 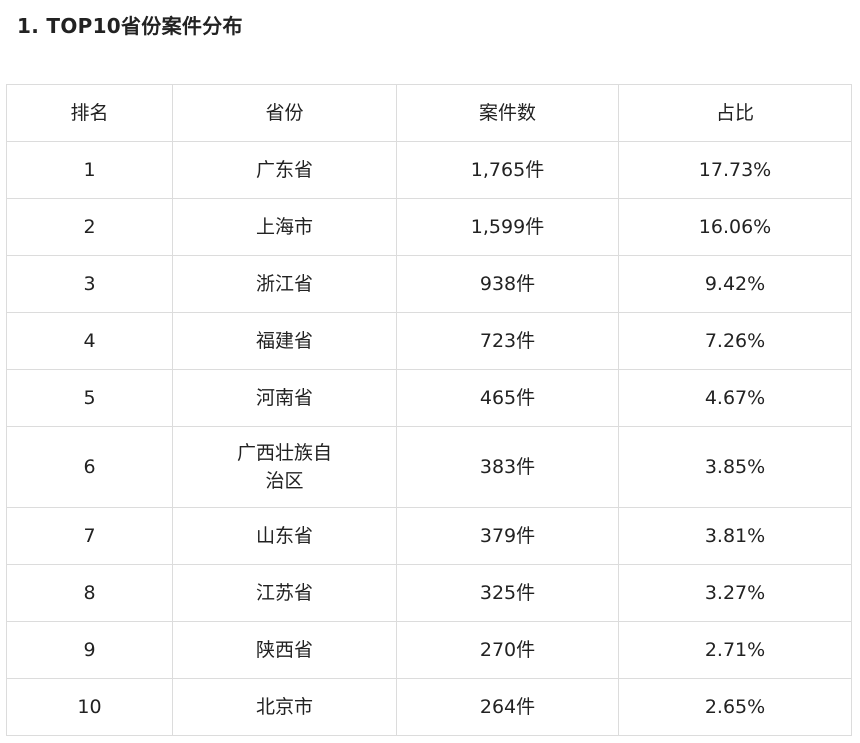 I want to click on province-name: 浙江省, so click(x=284, y=284).